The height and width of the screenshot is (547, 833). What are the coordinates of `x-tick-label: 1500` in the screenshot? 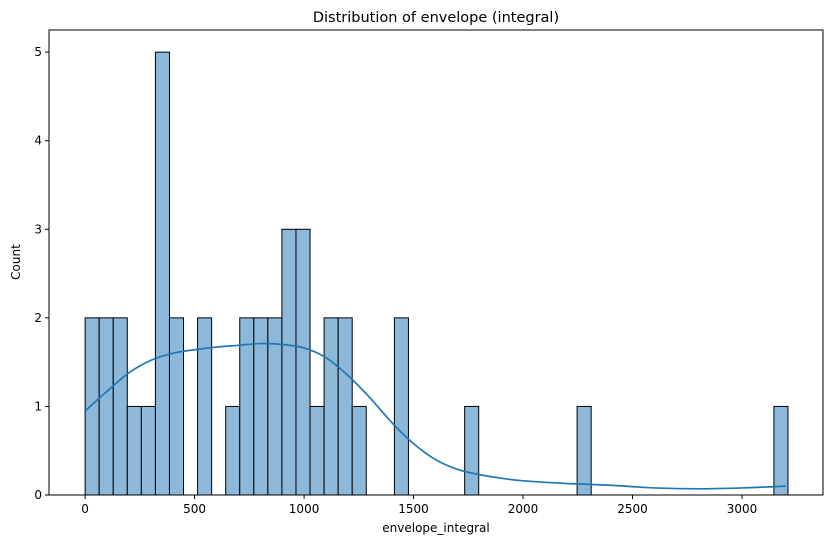 It's located at (413, 509).